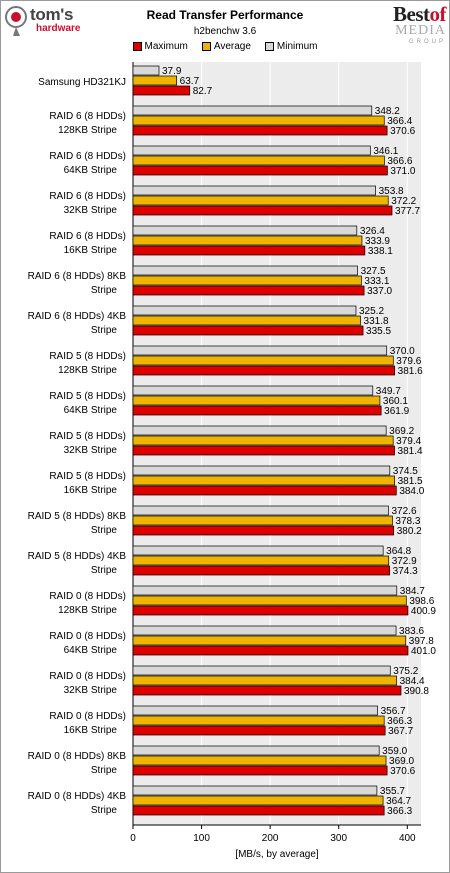 This screenshot has width=450, height=873. I want to click on data-label: 364.7, so click(398, 801).